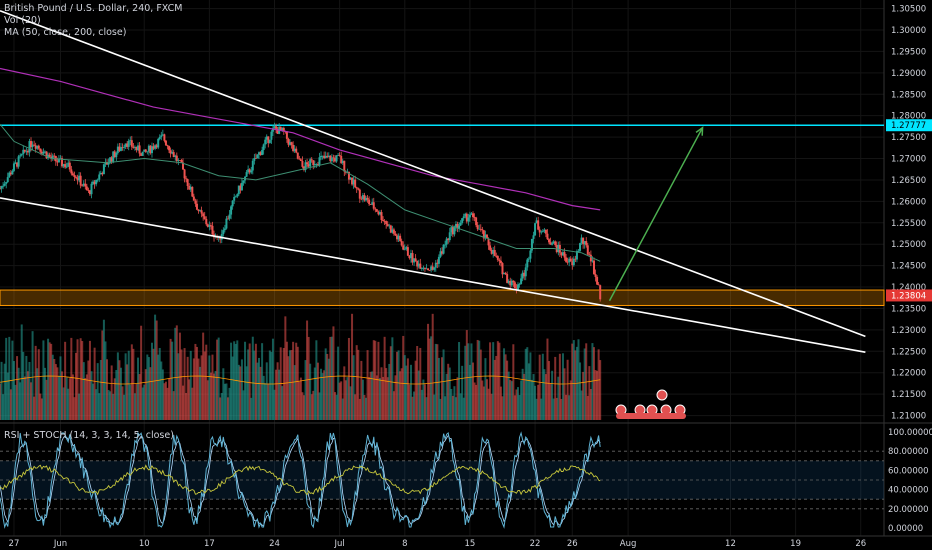 The height and width of the screenshot is (550, 932). What do you see at coordinates (22, 20) in the screenshot?
I see `volume-legend: Vol (20)` at bounding box center [22, 20].